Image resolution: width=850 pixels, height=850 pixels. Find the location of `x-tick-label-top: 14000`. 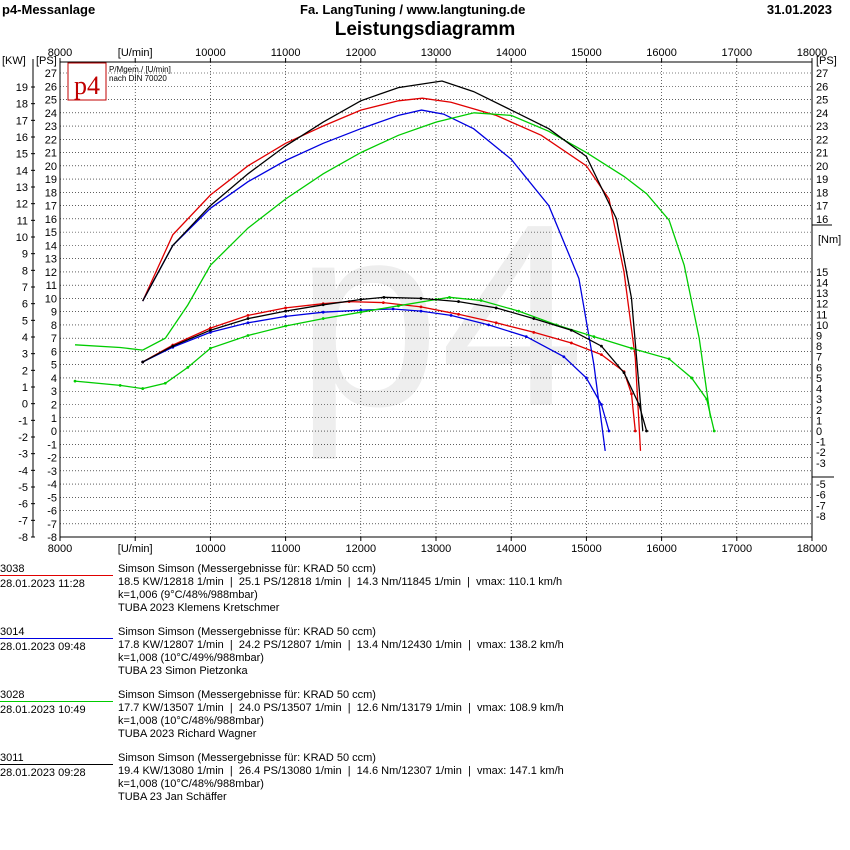

x-tick-label-top: 14000 is located at coordinates (511, 53).